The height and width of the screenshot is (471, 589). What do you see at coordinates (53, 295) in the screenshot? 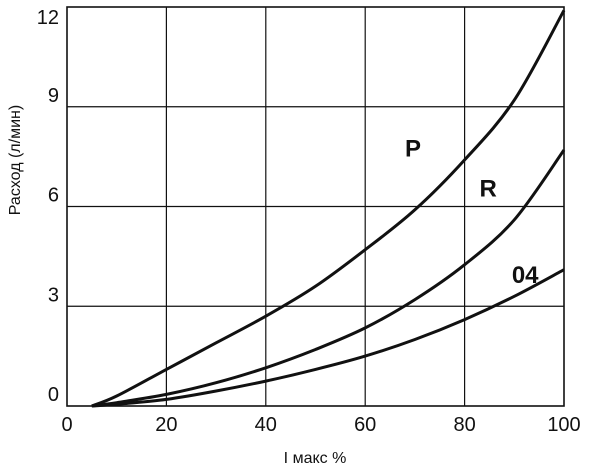
I see `y-tick-label: 3` at bounding box center [53, 295].